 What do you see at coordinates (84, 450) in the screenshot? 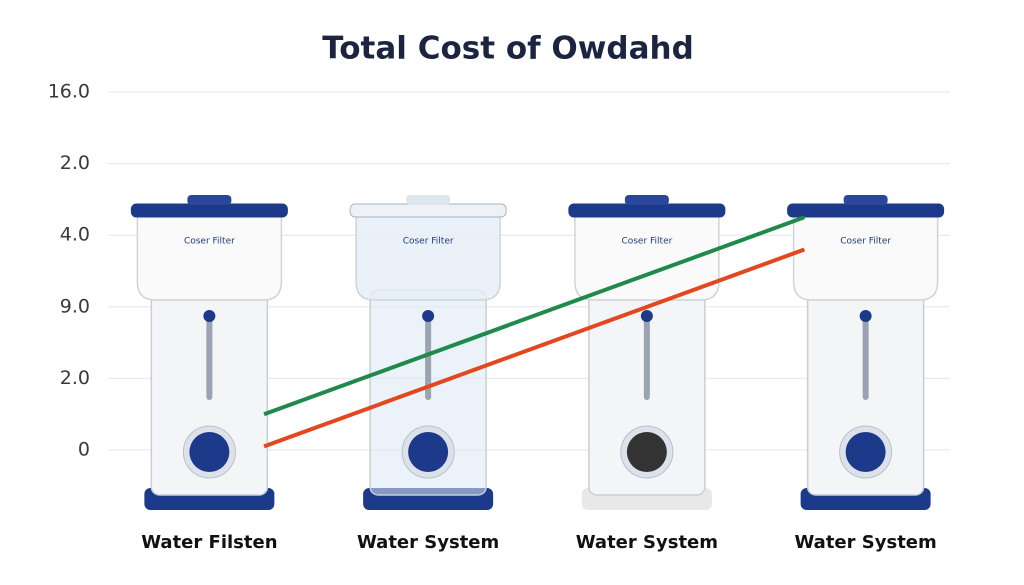
I see `y-tick-label: 0` at bounding box center [84, 450].